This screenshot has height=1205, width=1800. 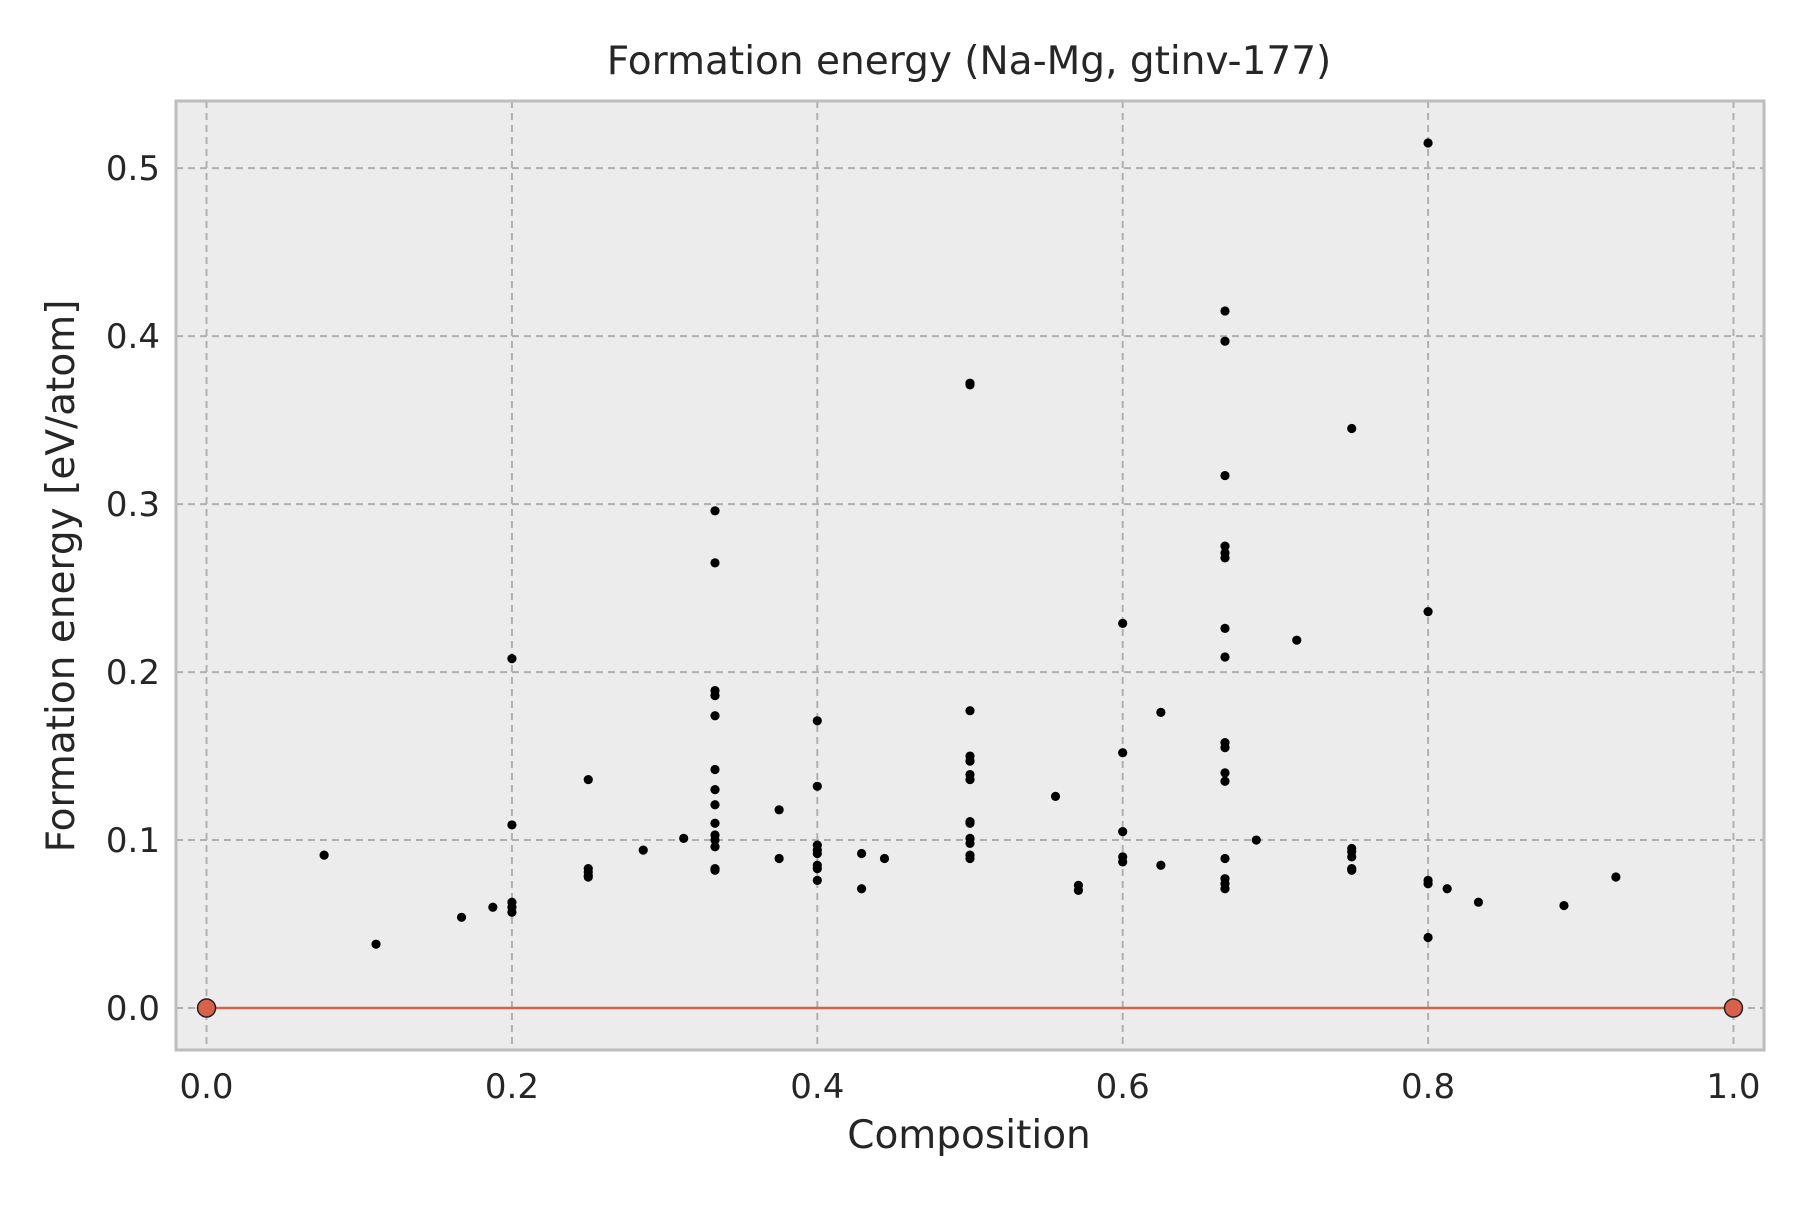 What do you see at coordinates (969, 1087) in the screenshot?
I see `x-ticks: 0.0 0.2 0.4 0.6 0.8 1.0` at bounding box center [969, 1087].